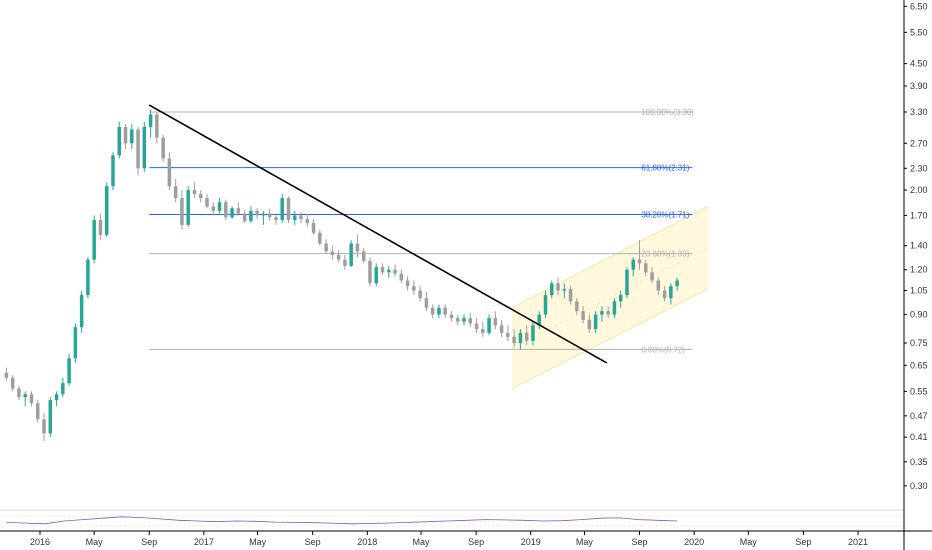  I want to click on y-tick-label: 2.30, so click(919, 168).